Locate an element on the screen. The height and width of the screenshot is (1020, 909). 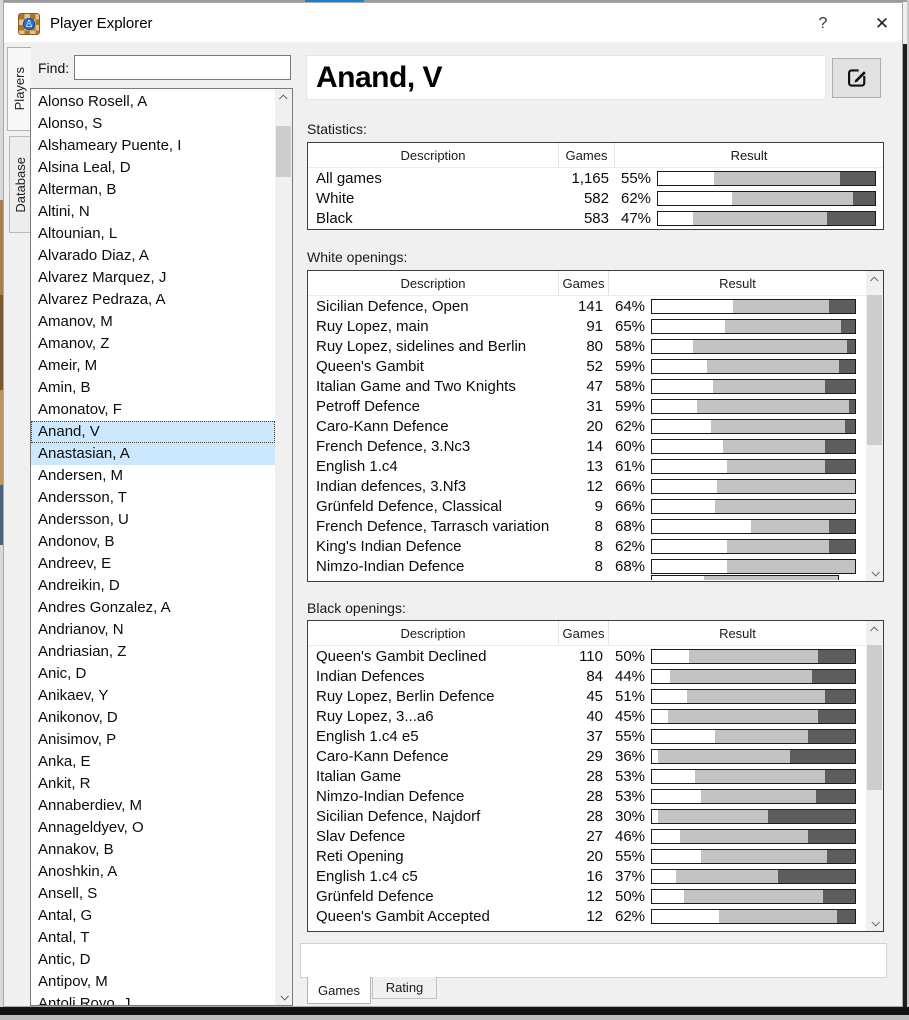
table-row: Grünfeld Defence, Classical 9 66% is located at coordinates (587, 506).